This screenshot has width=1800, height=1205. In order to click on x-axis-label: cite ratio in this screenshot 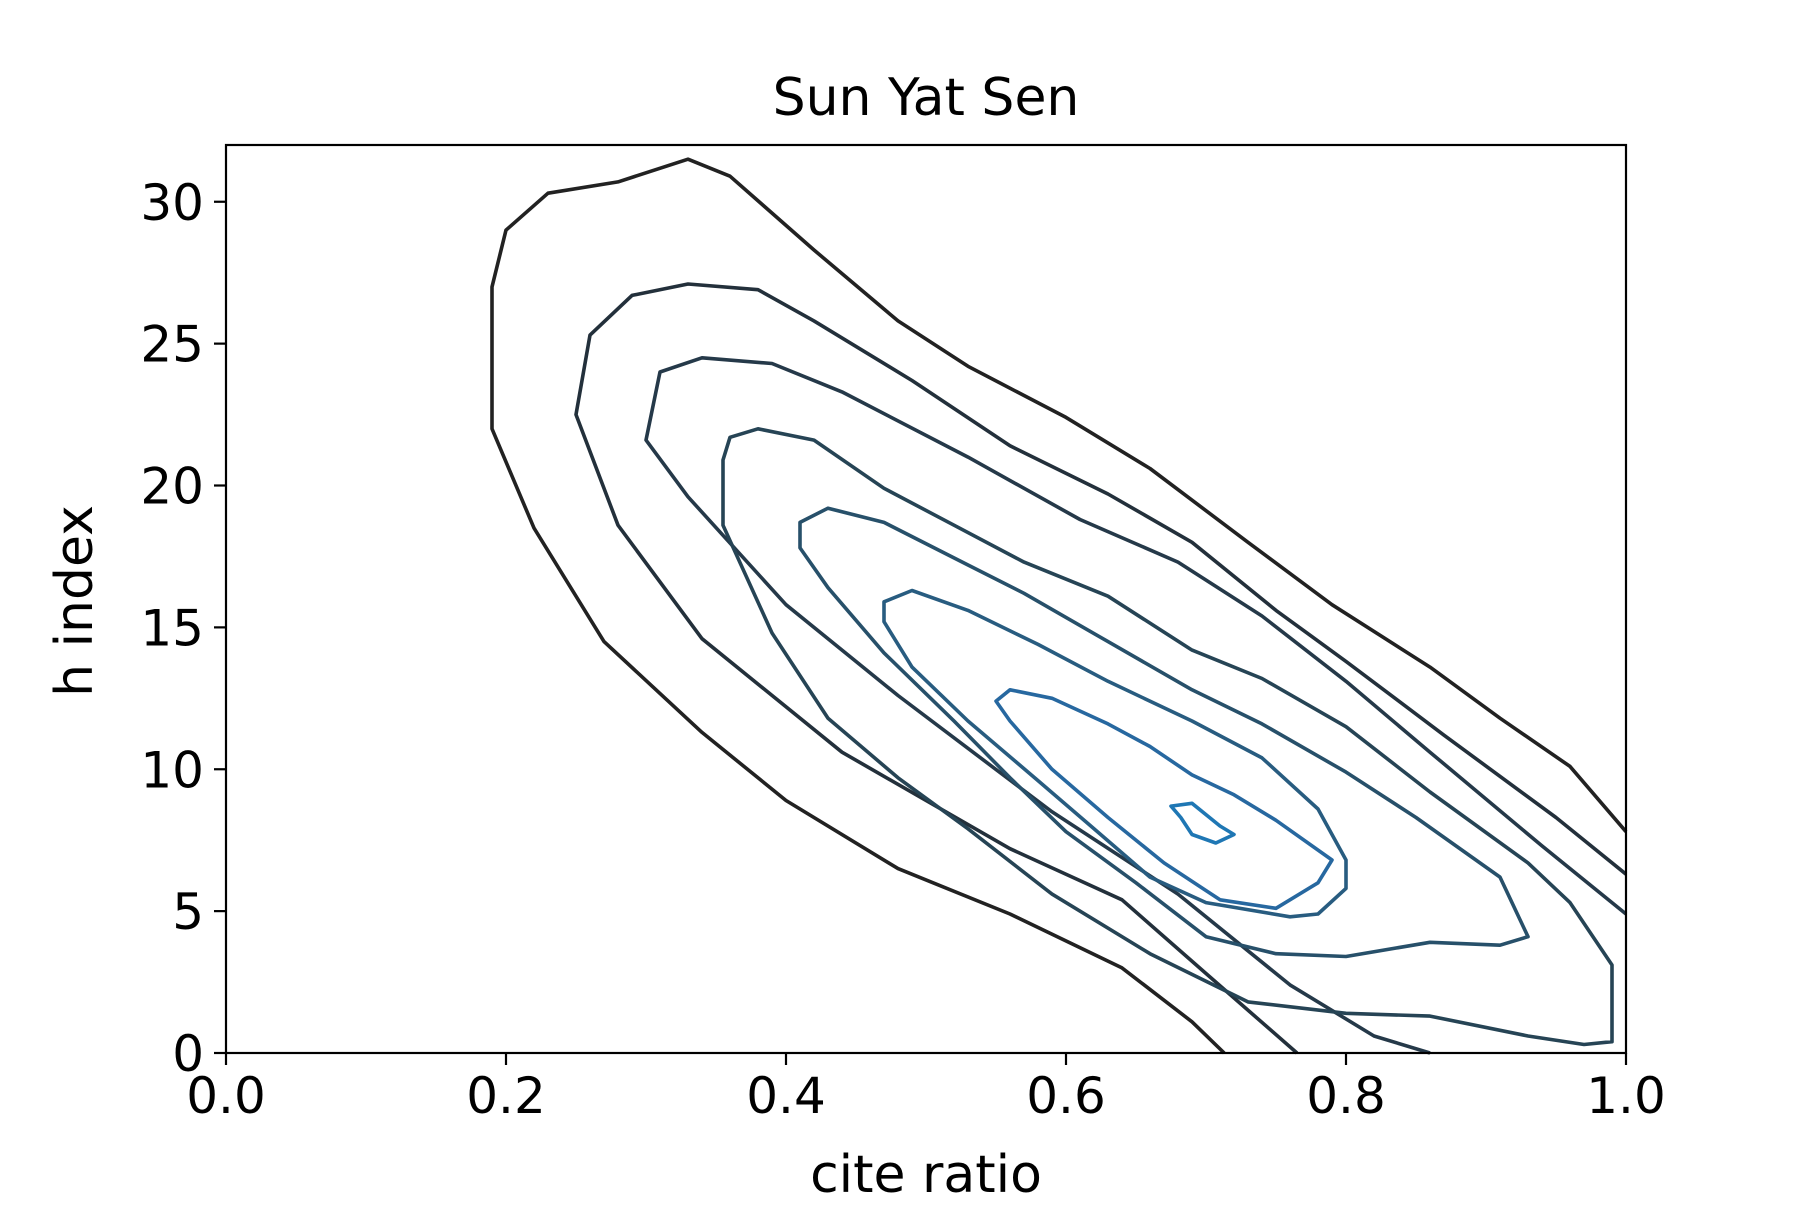, I will do `click(926, 1172)`.